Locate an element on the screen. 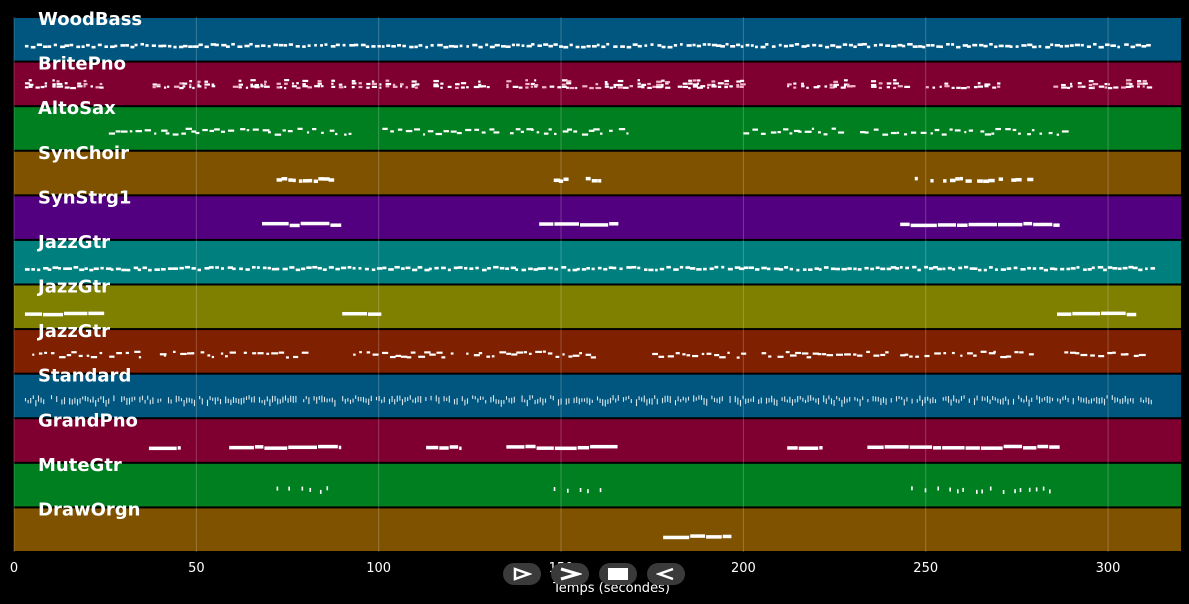 The height and width of the screenshot is (604, 1189). x-axis-label: Temps (secondes) is located at coordinates (611, 588).